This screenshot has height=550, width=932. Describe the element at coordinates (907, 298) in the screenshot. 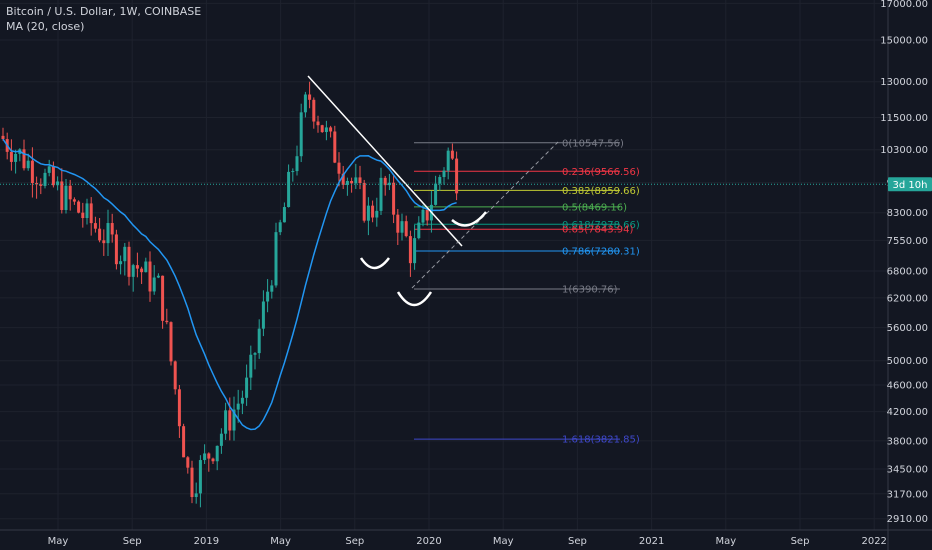

I see `price-tick-label: 6200.00` at that location.